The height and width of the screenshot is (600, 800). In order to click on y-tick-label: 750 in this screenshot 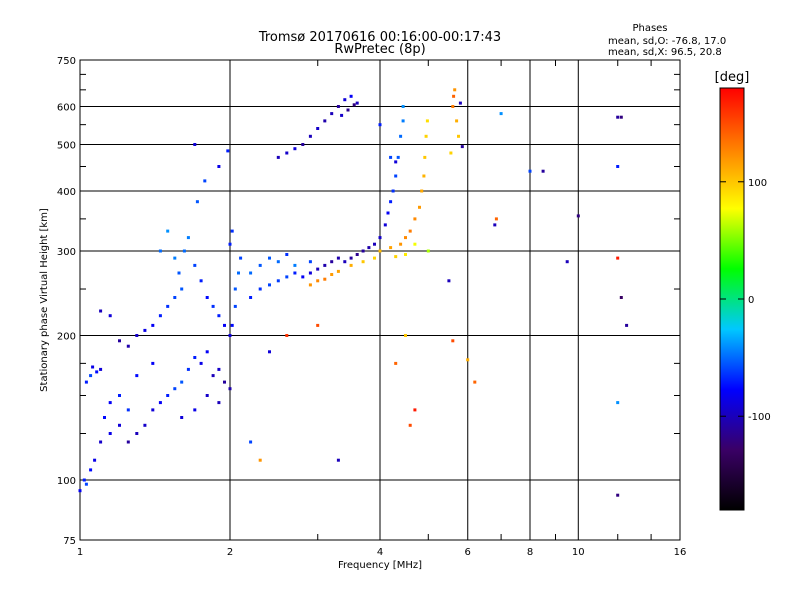, I will do `click(66, 61)`.